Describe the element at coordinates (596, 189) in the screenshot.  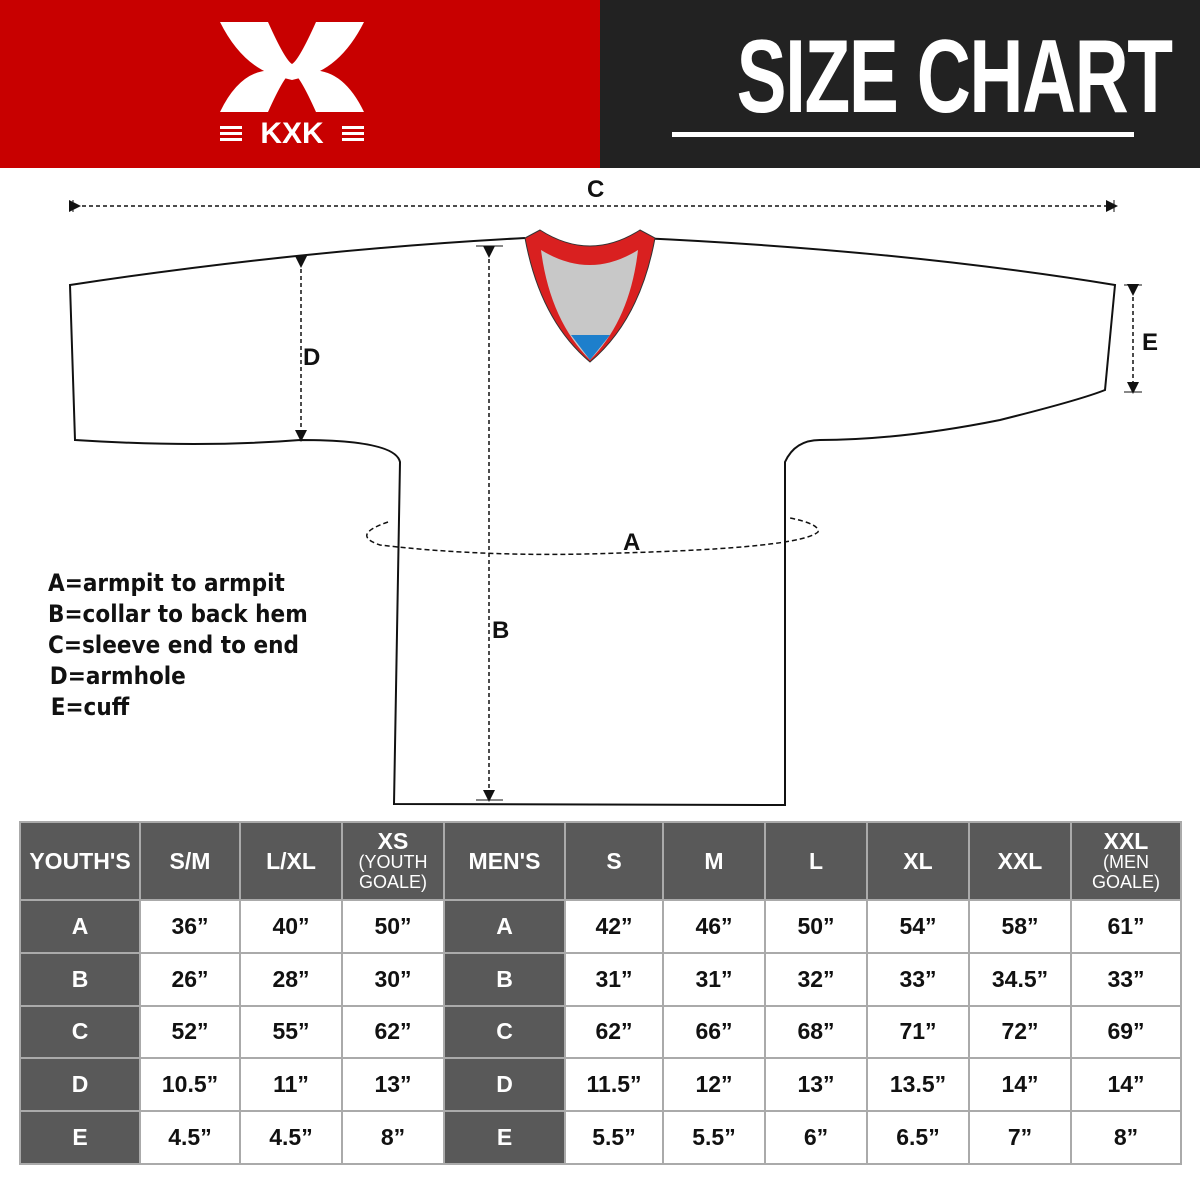
I see `label-c: C` at that location.